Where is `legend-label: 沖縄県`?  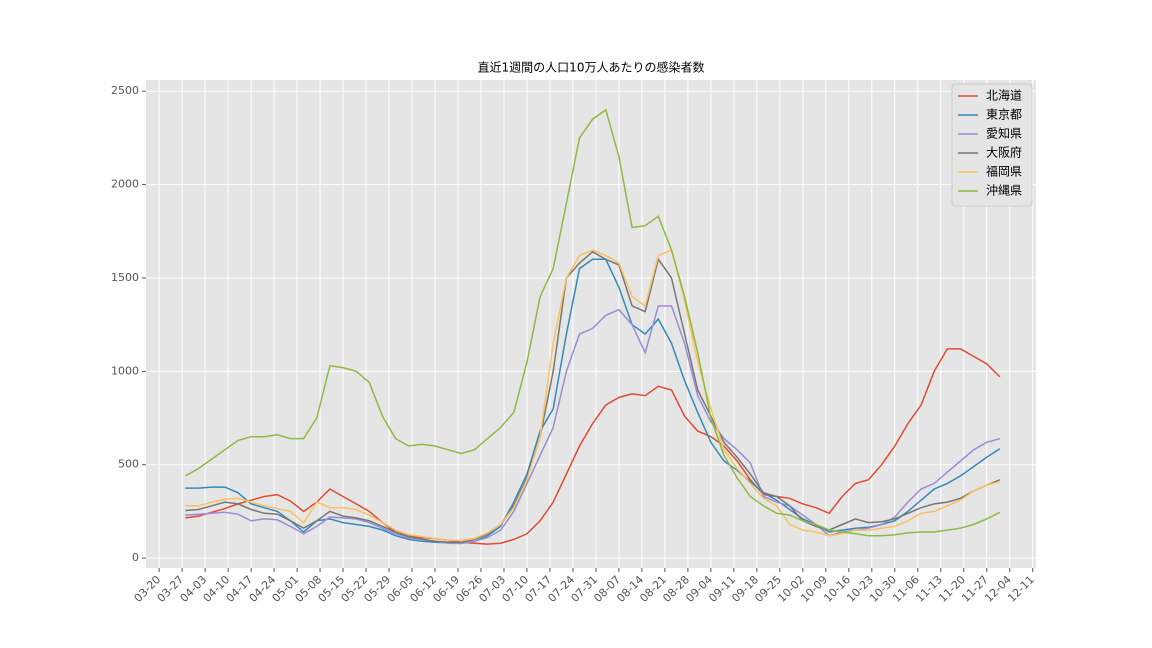
legend-label: 沖縄県 is located at coordinates (1004, 190).